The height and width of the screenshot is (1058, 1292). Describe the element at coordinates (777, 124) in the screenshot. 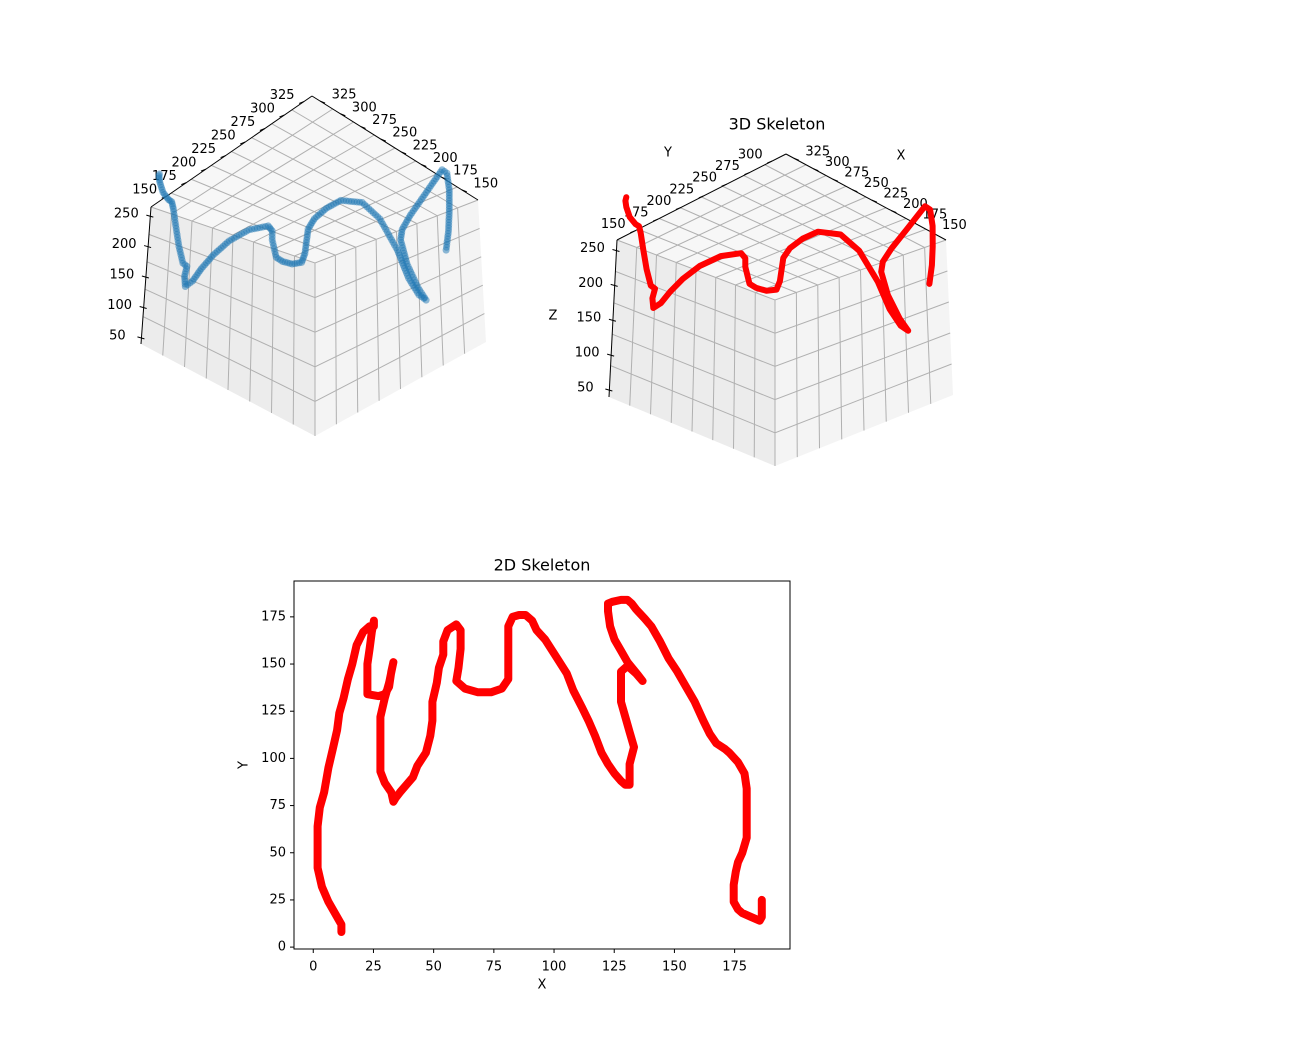

I see `chart-title: 3D Skeleton` at that location.